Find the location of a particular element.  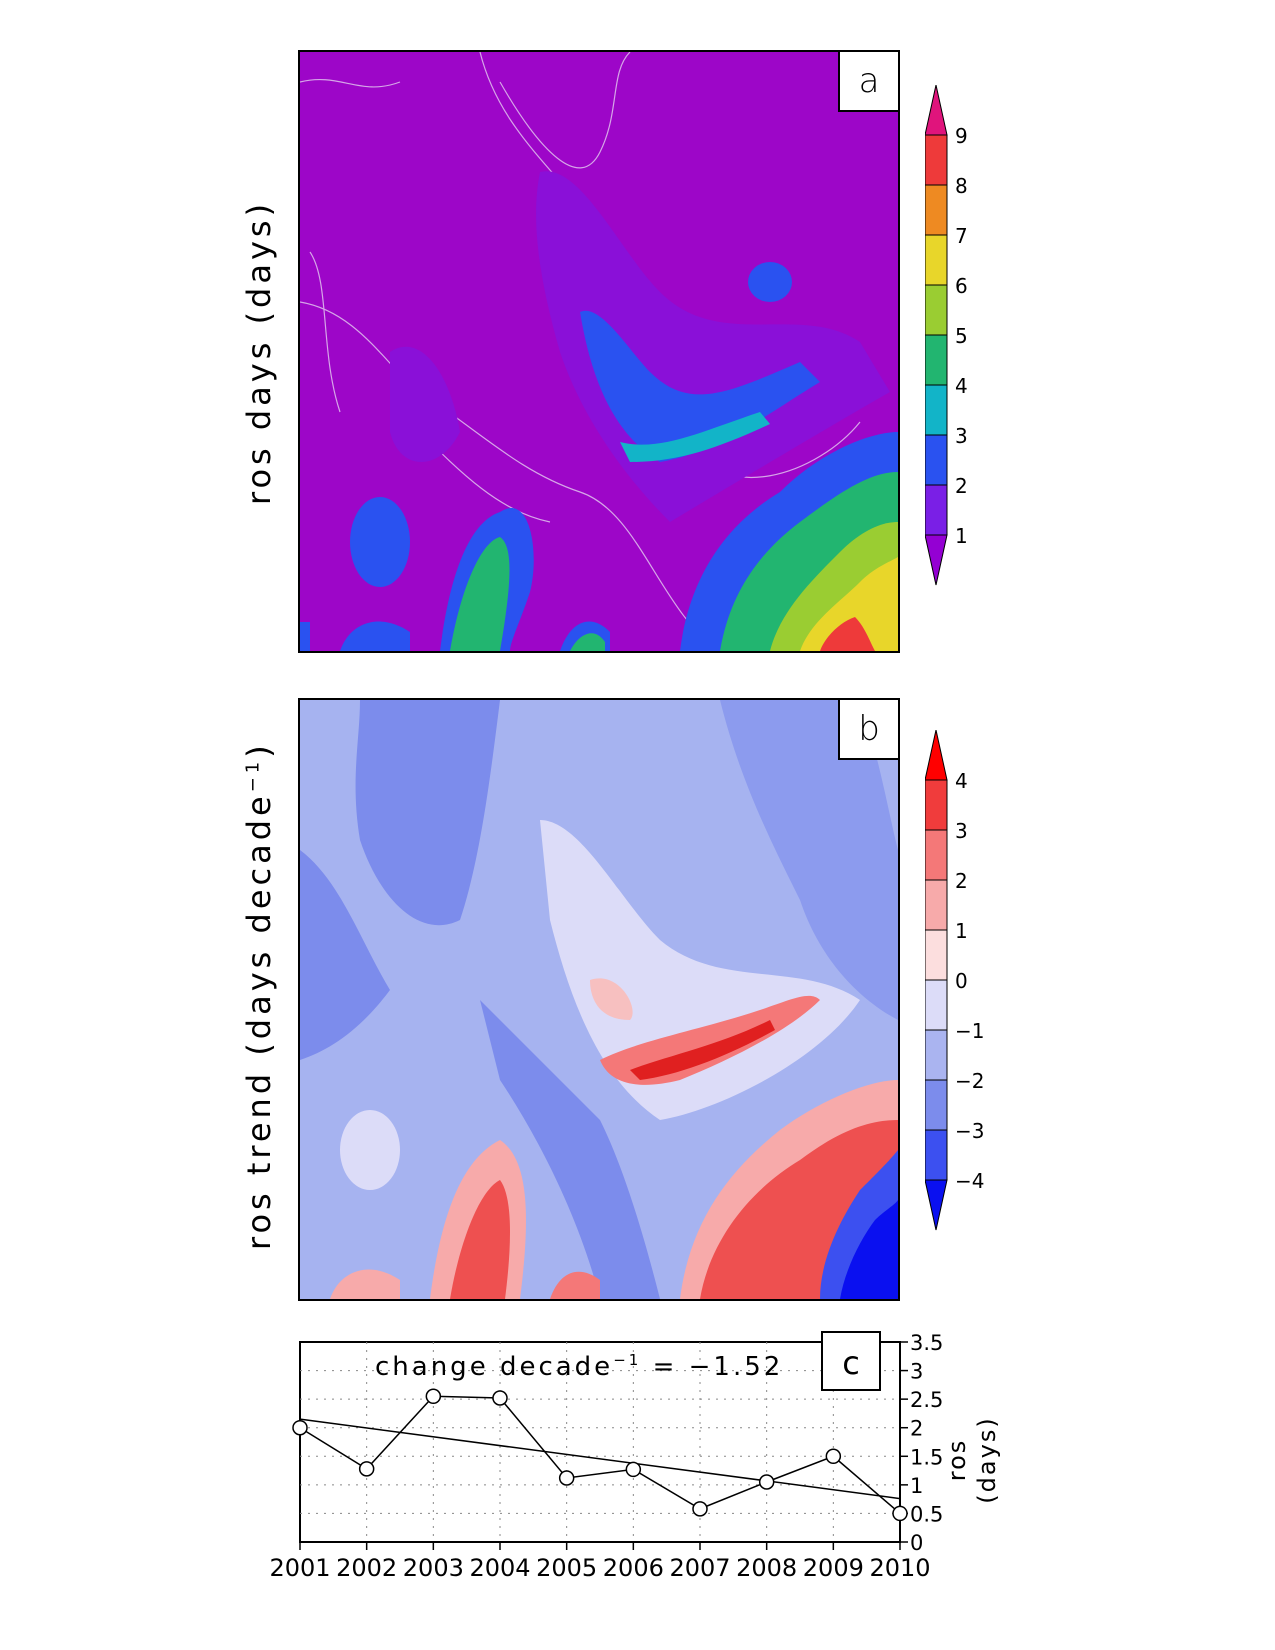

colorbar-a-tick-label: 6 is located at coordinates (961, 286).